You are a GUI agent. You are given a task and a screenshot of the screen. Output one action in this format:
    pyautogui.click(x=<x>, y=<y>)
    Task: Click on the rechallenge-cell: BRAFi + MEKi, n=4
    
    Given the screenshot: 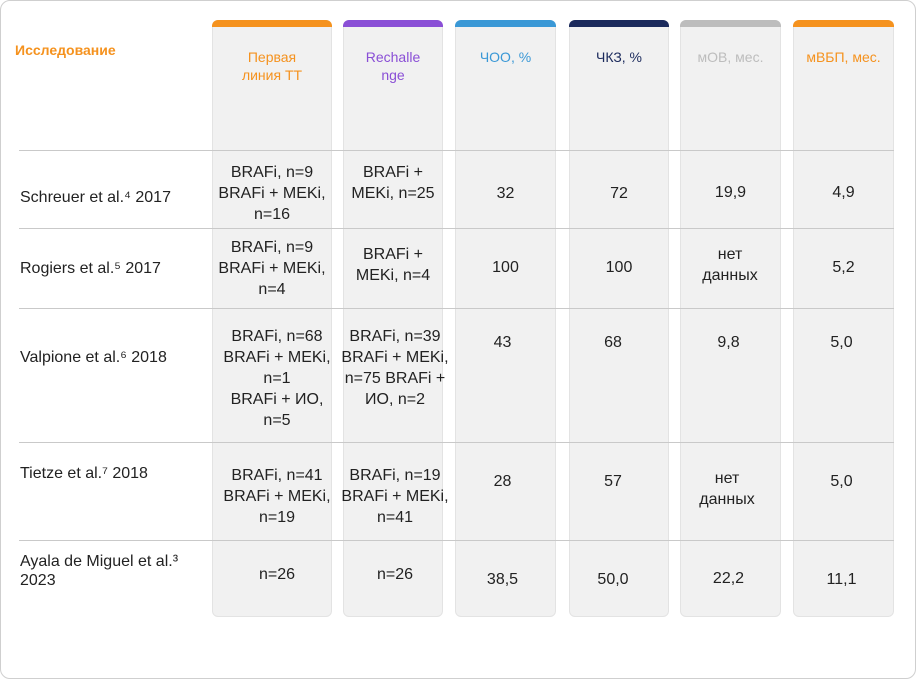 What is the action you would take?
    pyautogui.click(x=393, y=265)
    